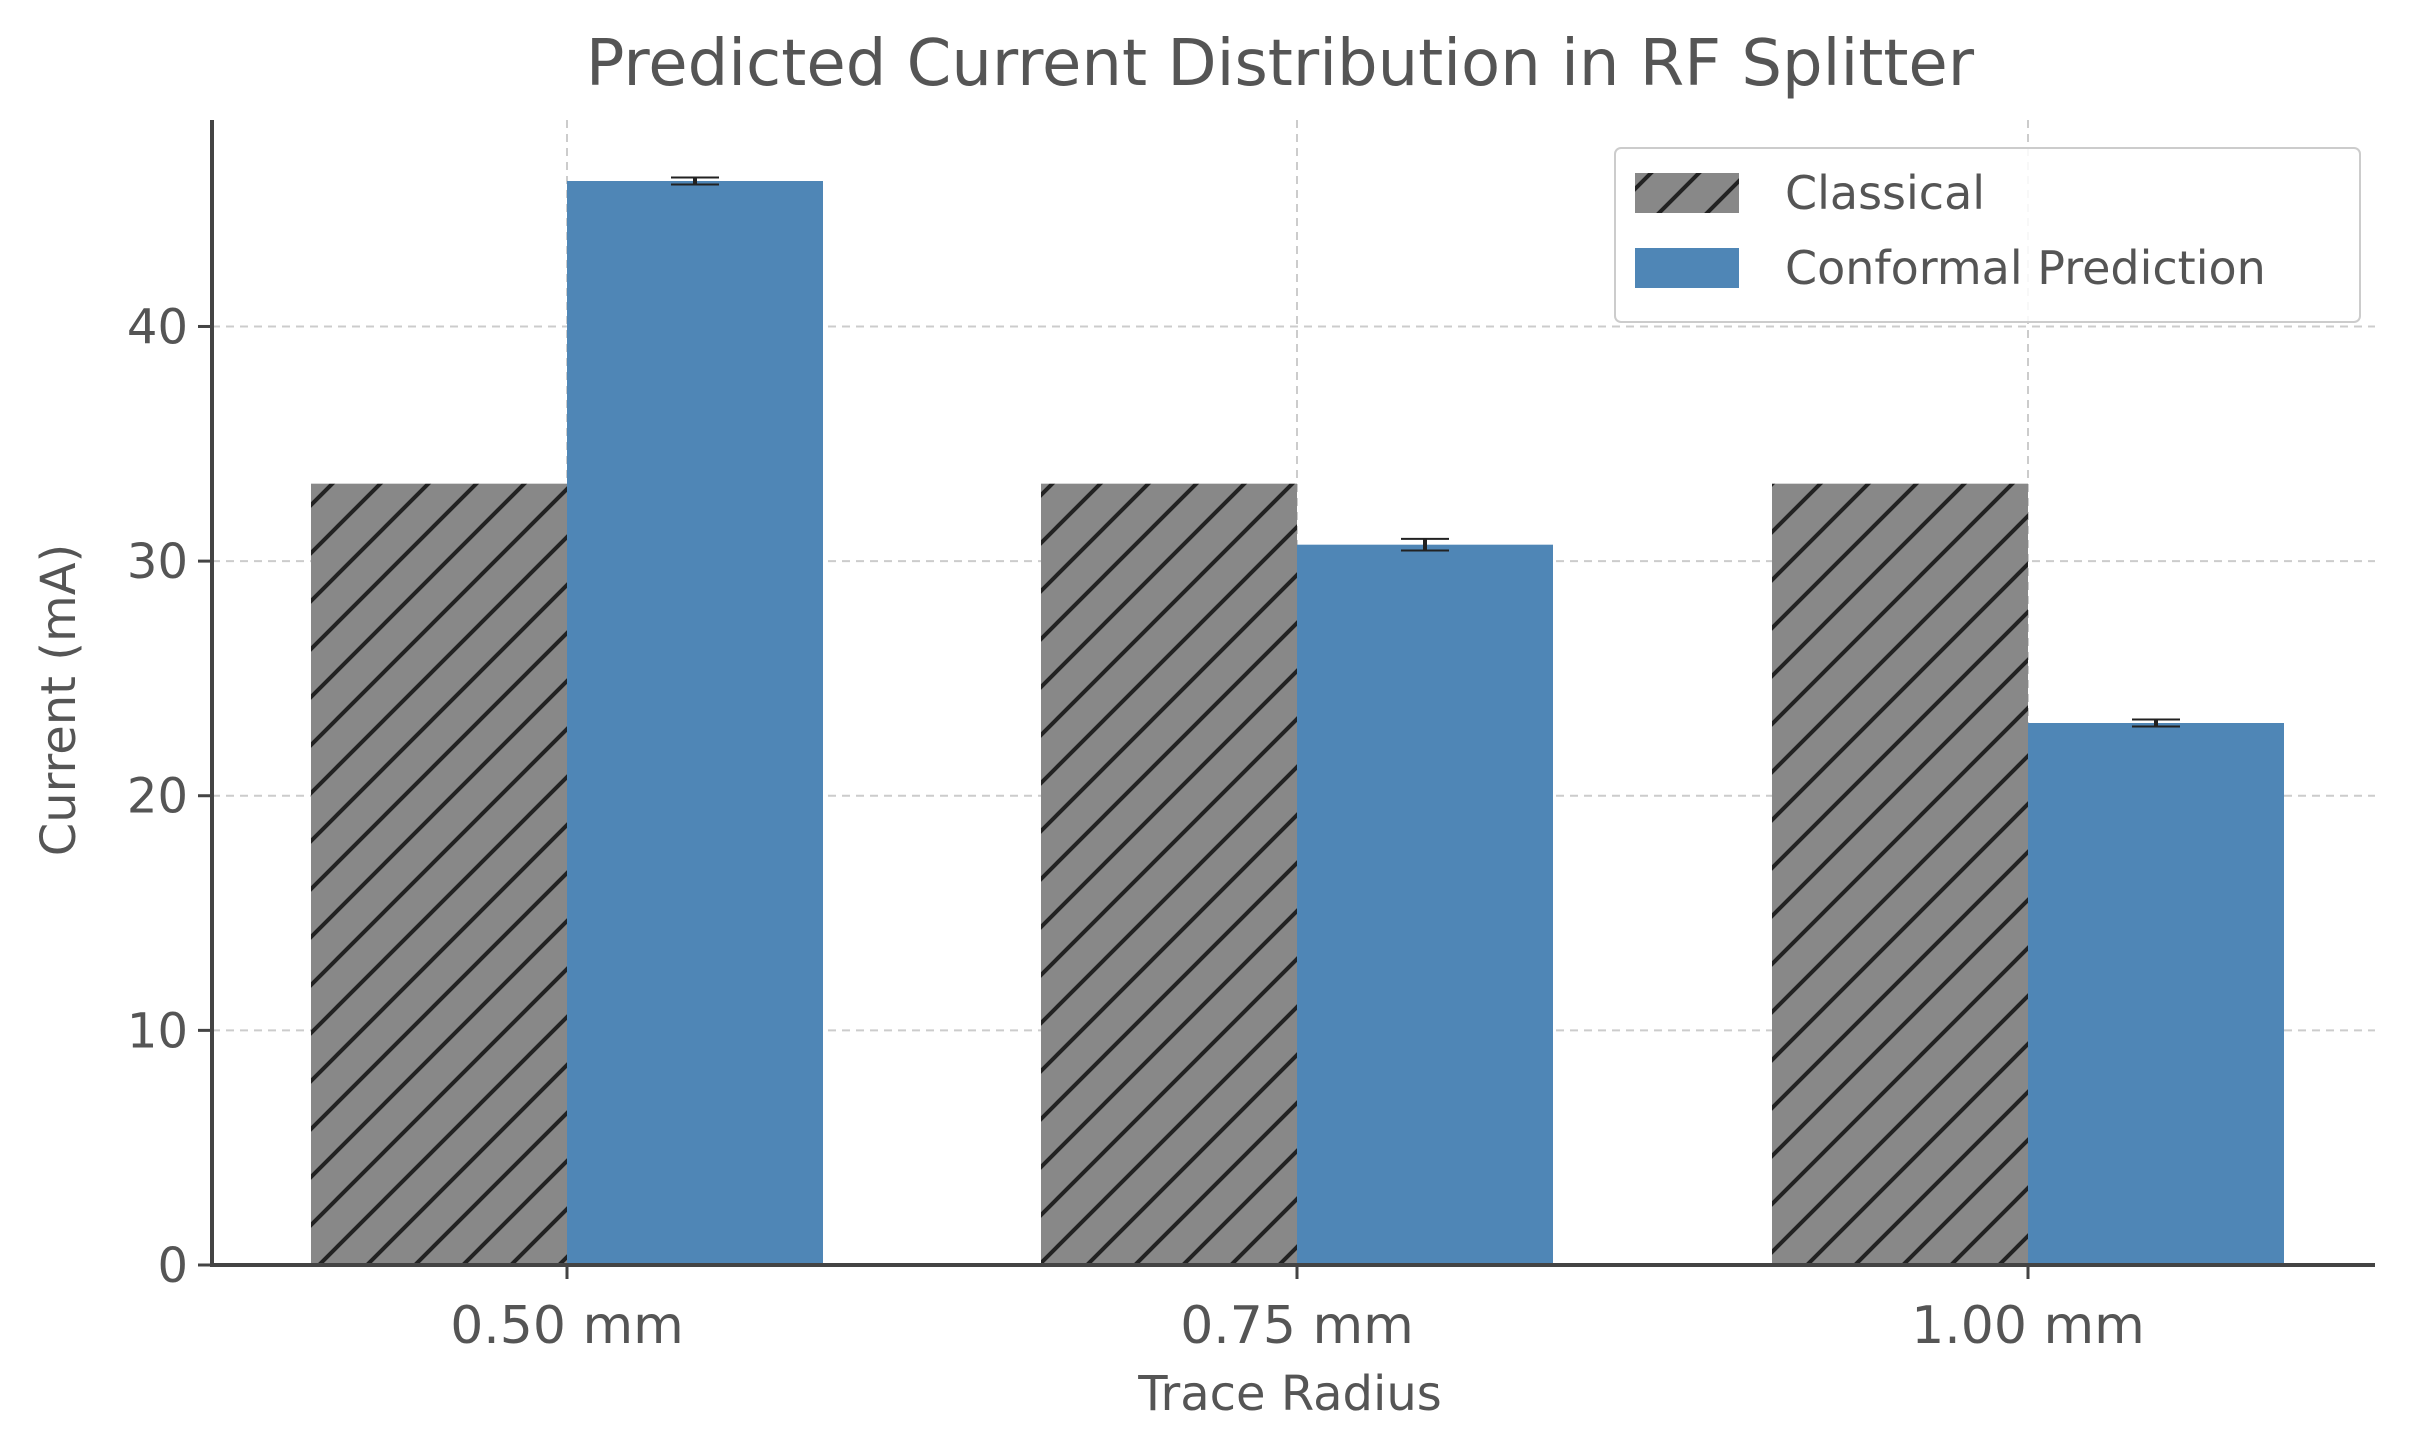 The width and height of the screenshot is (2414, 1434). I want to click on legend-swatch-classical, so click(1687, 193).